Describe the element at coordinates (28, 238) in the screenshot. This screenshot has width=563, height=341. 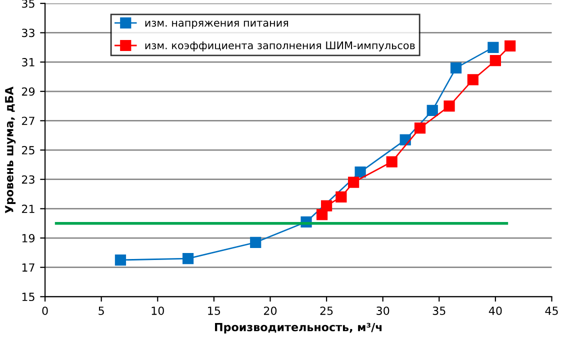
I see `y-tick-label: 19` at that location.